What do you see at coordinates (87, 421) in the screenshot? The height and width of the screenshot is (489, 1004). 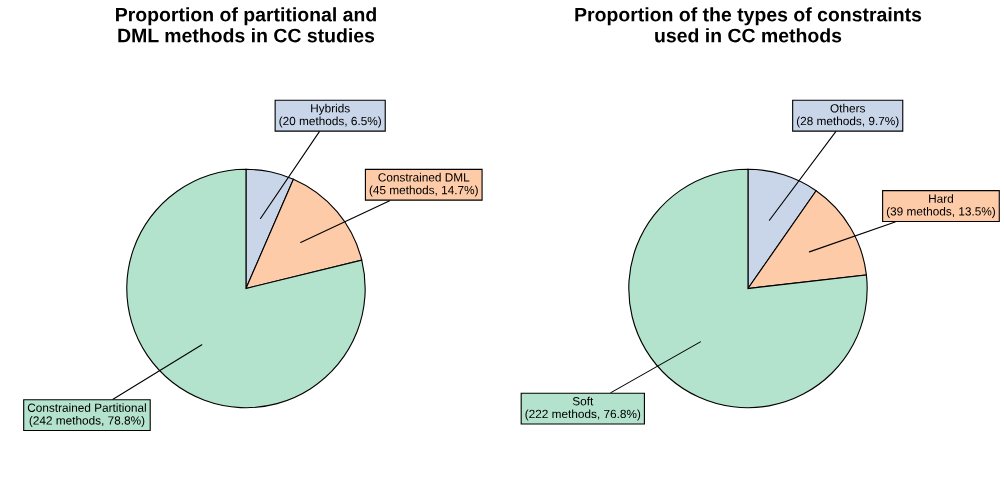 I see `data-label: (242 methods, 78.8%)` at bounding box center [87, 421].